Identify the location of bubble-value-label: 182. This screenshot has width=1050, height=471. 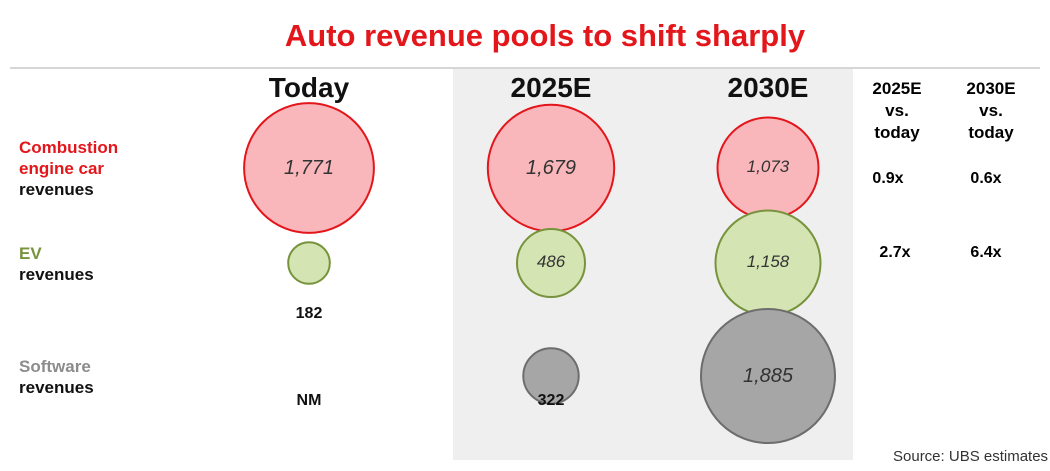
(309, 313).